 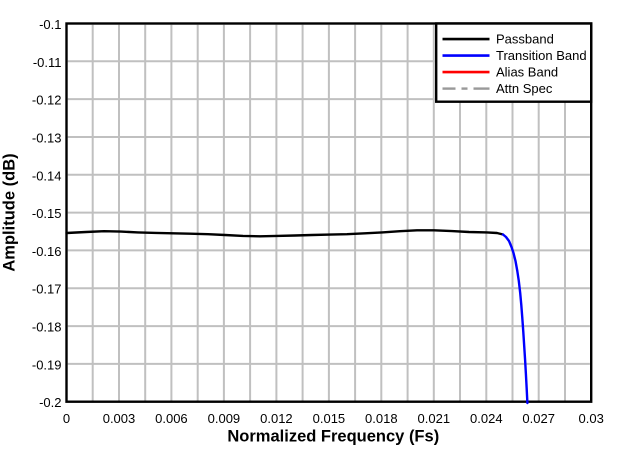 What do you see at coordinates (47, 289) in the screenshot?
I see `svg-text: -0.17` at bounding box center [47, 289].